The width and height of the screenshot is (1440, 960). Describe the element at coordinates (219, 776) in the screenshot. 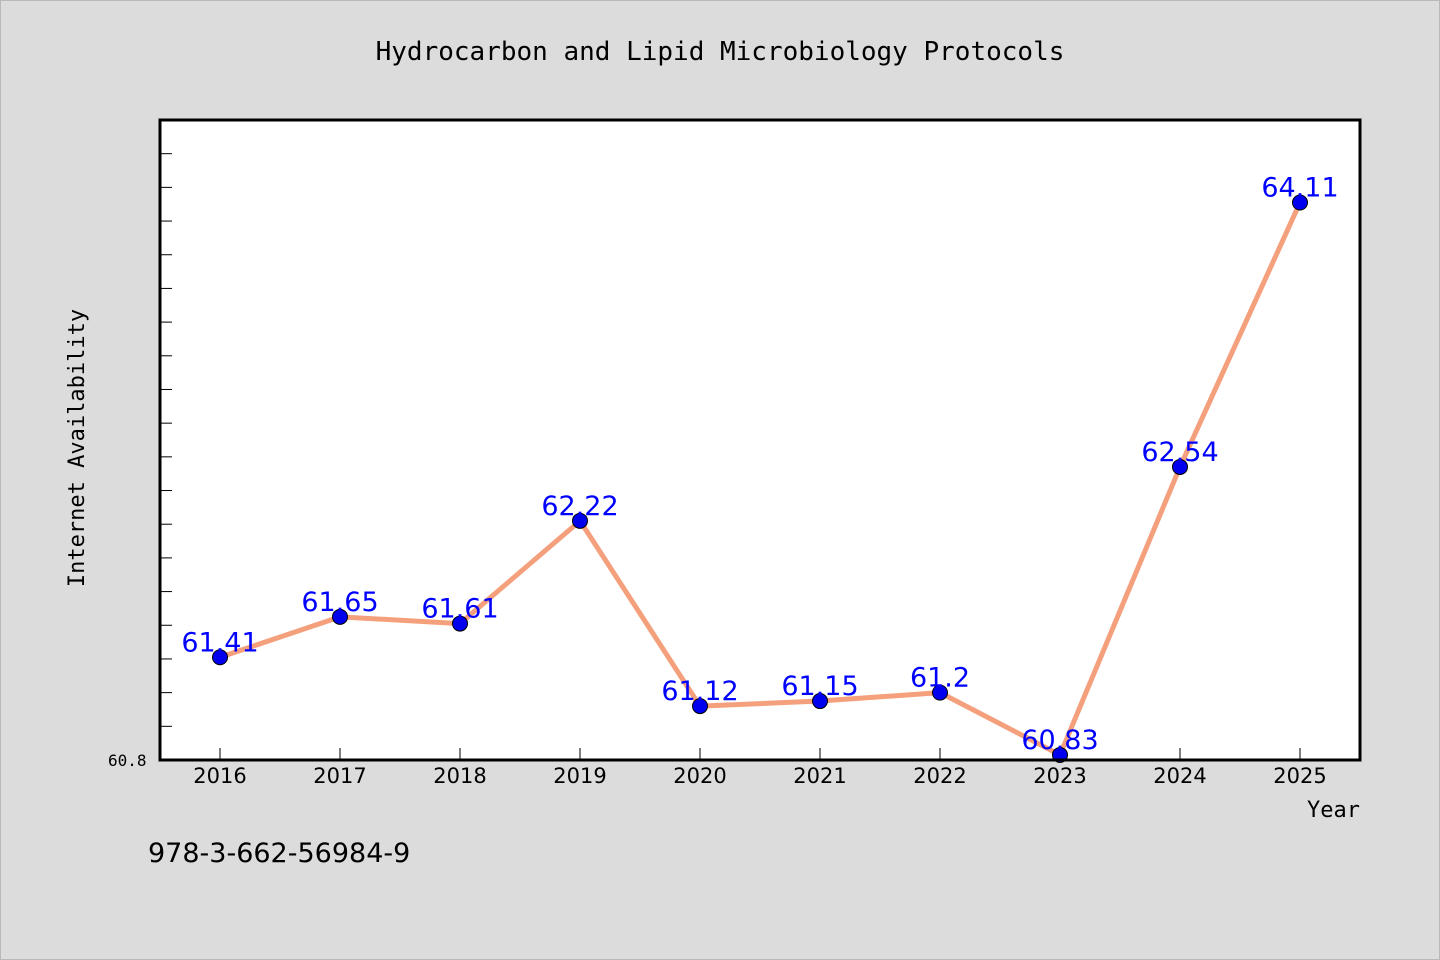

I see `x-tick-label: 2016` at that location.